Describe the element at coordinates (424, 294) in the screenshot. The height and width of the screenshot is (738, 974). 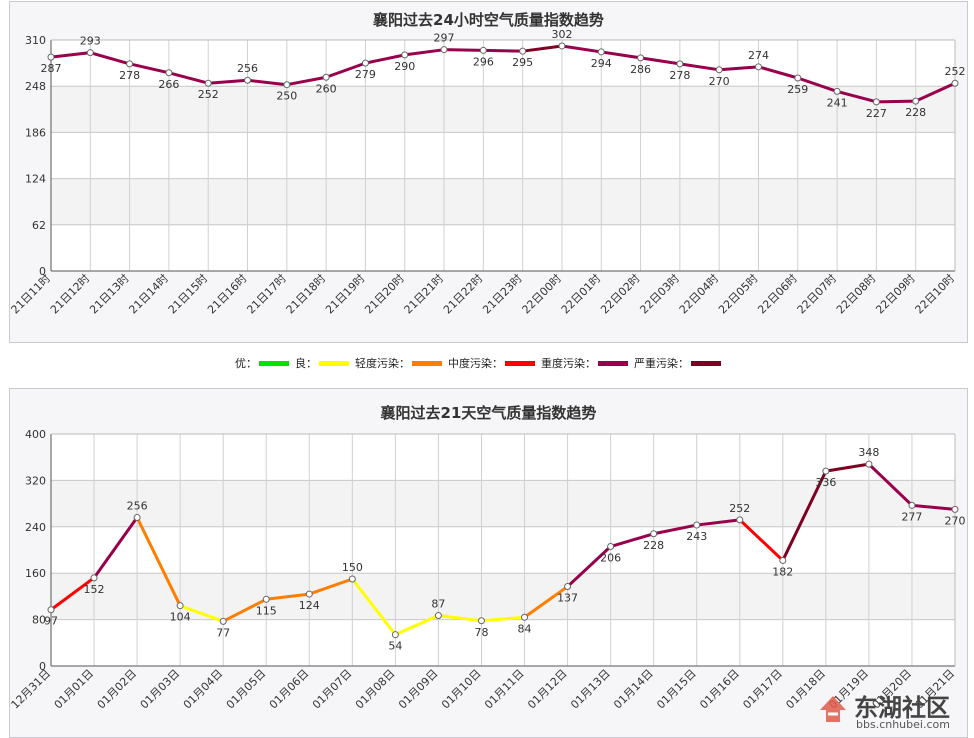
I see `x-tick-label: 21日21时` at that location.